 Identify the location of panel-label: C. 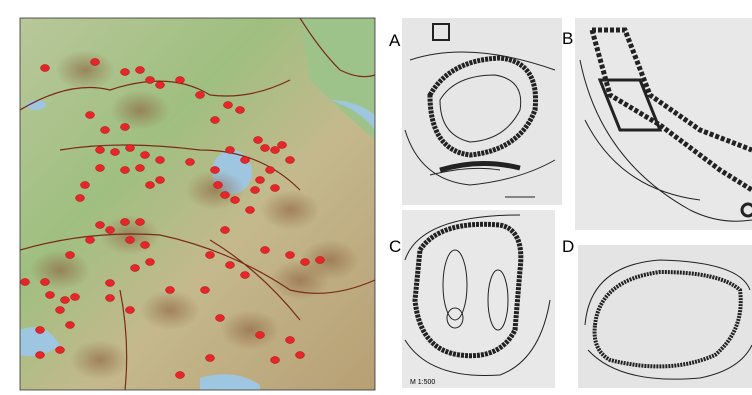
(395, 246).